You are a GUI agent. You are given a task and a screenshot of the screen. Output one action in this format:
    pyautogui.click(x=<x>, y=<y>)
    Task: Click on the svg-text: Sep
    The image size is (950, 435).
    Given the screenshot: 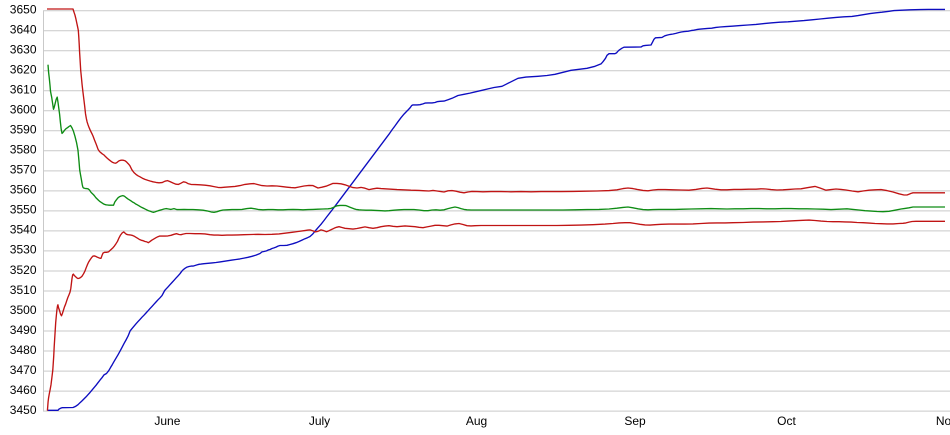 What is the action you would take?
    pyautogui.click(x=635, y=421)
    